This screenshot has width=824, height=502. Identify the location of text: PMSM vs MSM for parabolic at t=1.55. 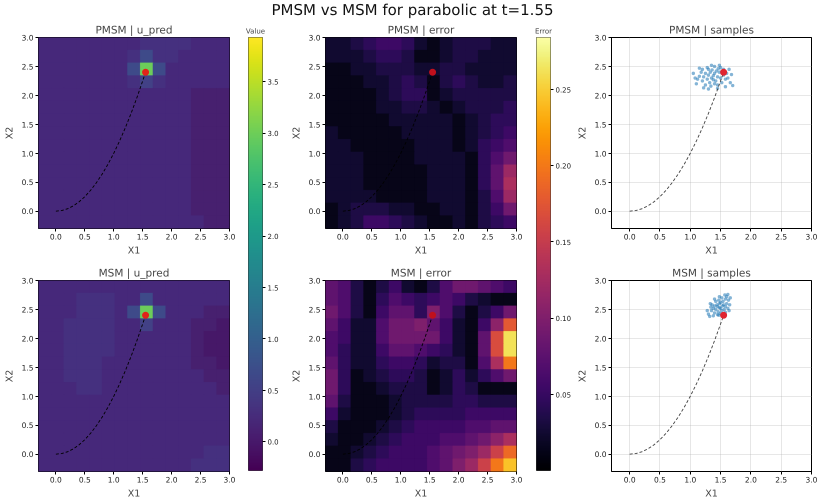
(412, 10).